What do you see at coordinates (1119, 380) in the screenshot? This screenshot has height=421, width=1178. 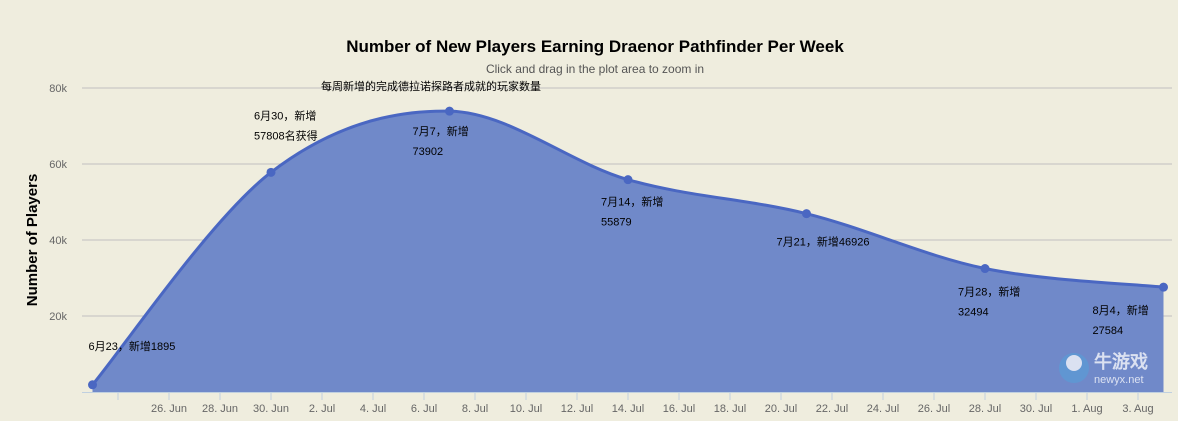 I see `watermark-domain: newyx.net` at bounding box center [1119, 380].